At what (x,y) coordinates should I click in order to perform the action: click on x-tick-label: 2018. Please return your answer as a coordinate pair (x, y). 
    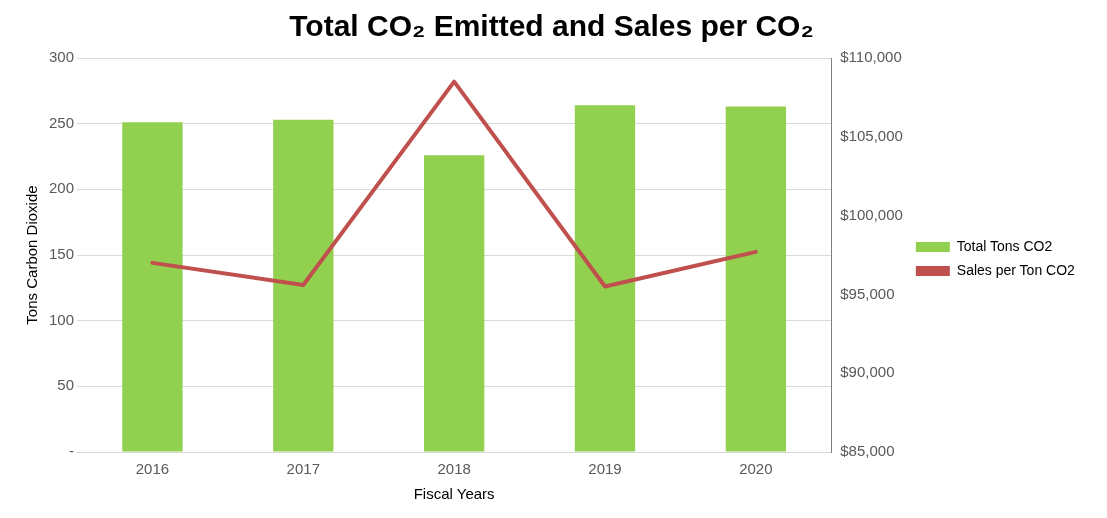
    Looking at the image, I should click on (454, 469).